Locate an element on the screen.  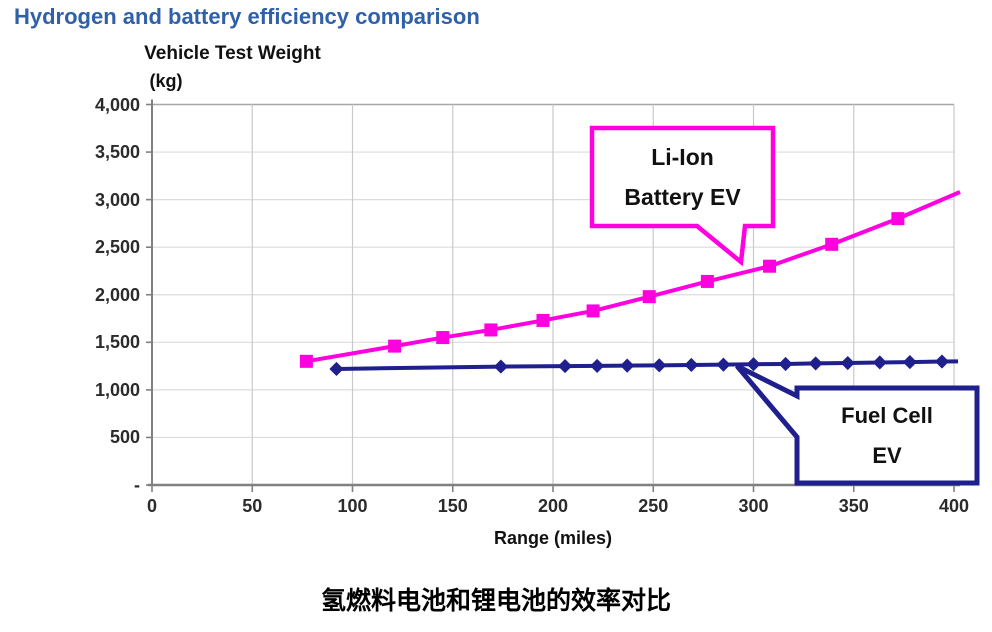
y-tick-label: 4,000 is located at coordinates (117, 104).